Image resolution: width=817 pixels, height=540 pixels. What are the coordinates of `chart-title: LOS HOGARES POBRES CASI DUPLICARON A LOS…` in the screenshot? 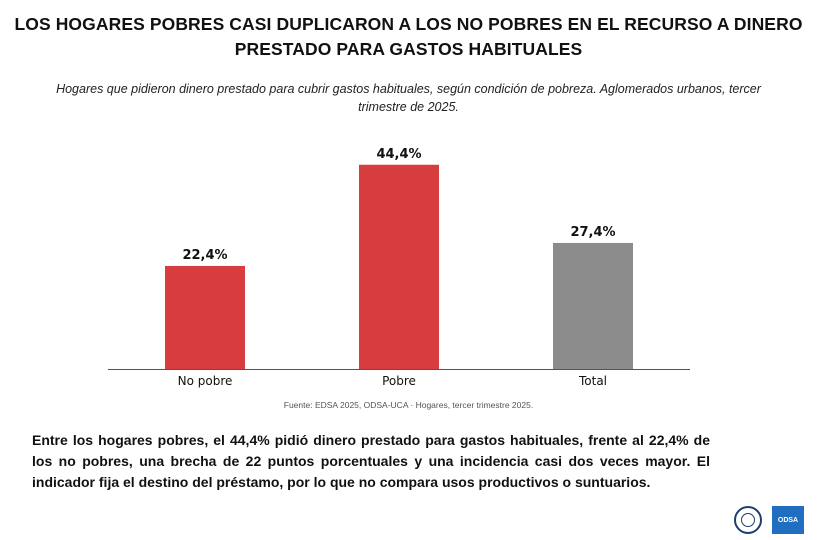 It's located at (408, 37).